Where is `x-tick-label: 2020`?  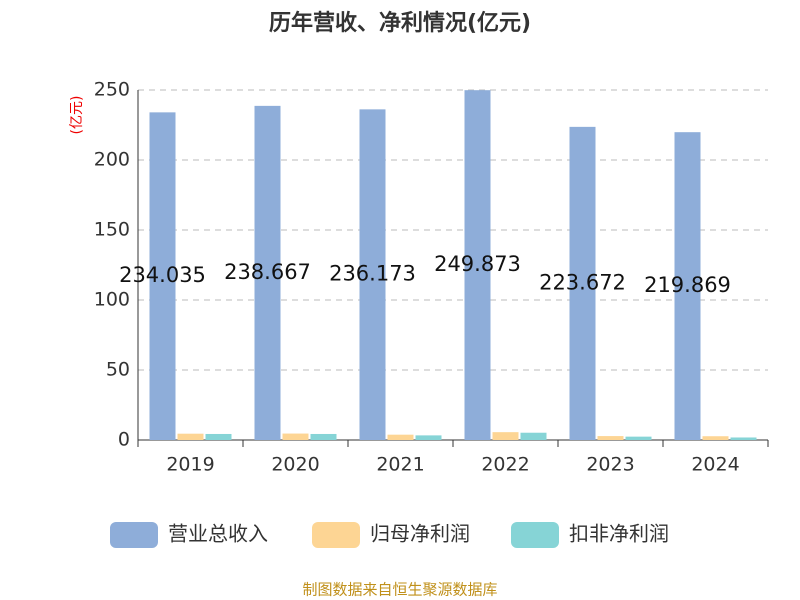
x-tick-label: 2020 is located at coordinates (295, 465).